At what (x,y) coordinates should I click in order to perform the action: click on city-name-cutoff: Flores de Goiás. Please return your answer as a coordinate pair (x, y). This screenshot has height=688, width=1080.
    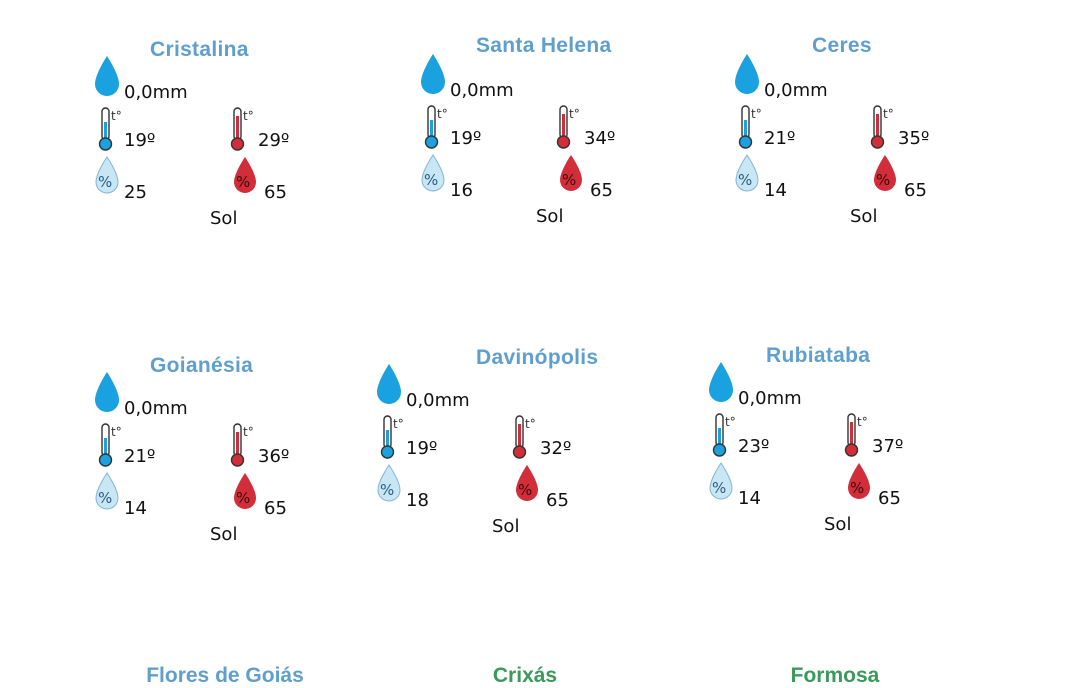
    Looking at the image, I should click on (225, 675).